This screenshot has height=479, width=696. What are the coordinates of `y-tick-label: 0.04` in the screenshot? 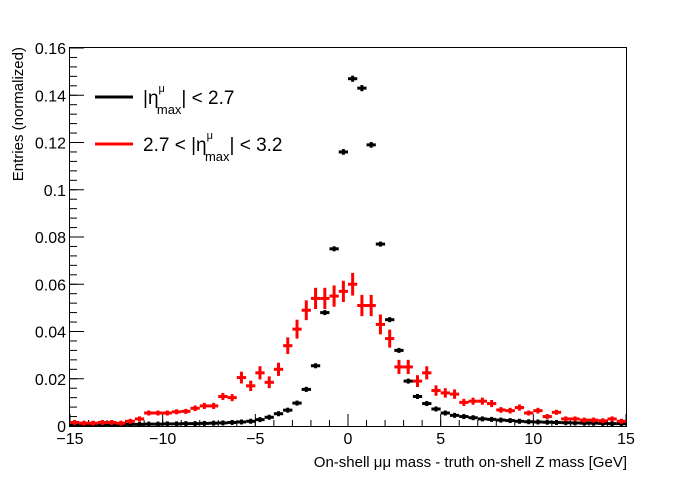 It's located at (50, 333).